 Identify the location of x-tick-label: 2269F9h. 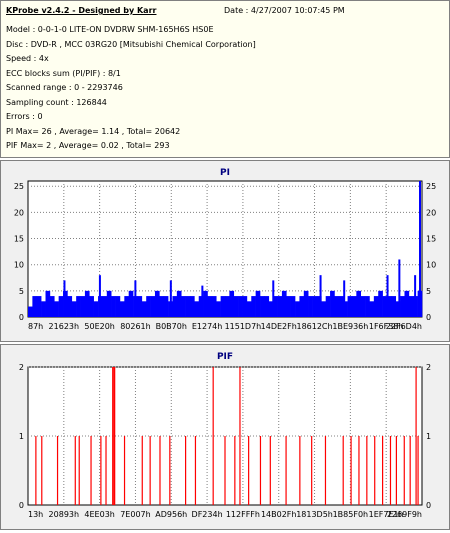
(404, 514).